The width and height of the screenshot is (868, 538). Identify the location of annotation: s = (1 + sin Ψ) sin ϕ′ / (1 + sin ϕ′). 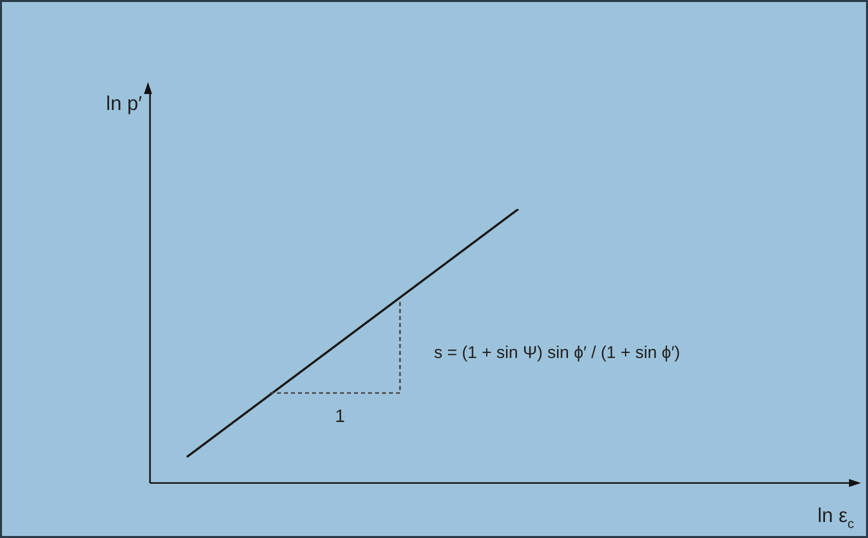
(557, 352).